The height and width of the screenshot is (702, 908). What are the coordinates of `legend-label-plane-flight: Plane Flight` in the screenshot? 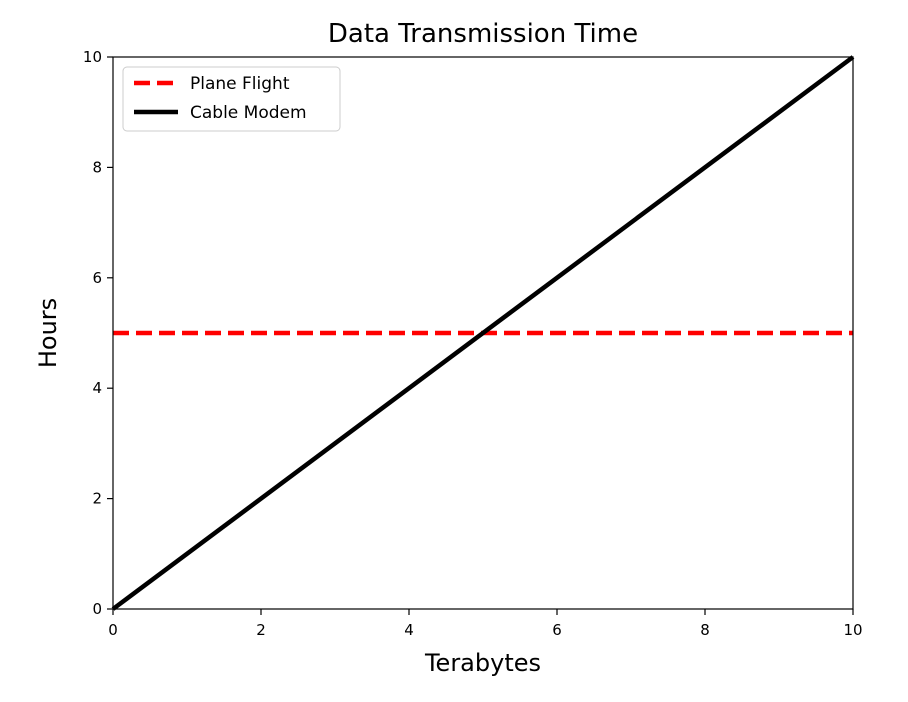 It's located at (240, 84).